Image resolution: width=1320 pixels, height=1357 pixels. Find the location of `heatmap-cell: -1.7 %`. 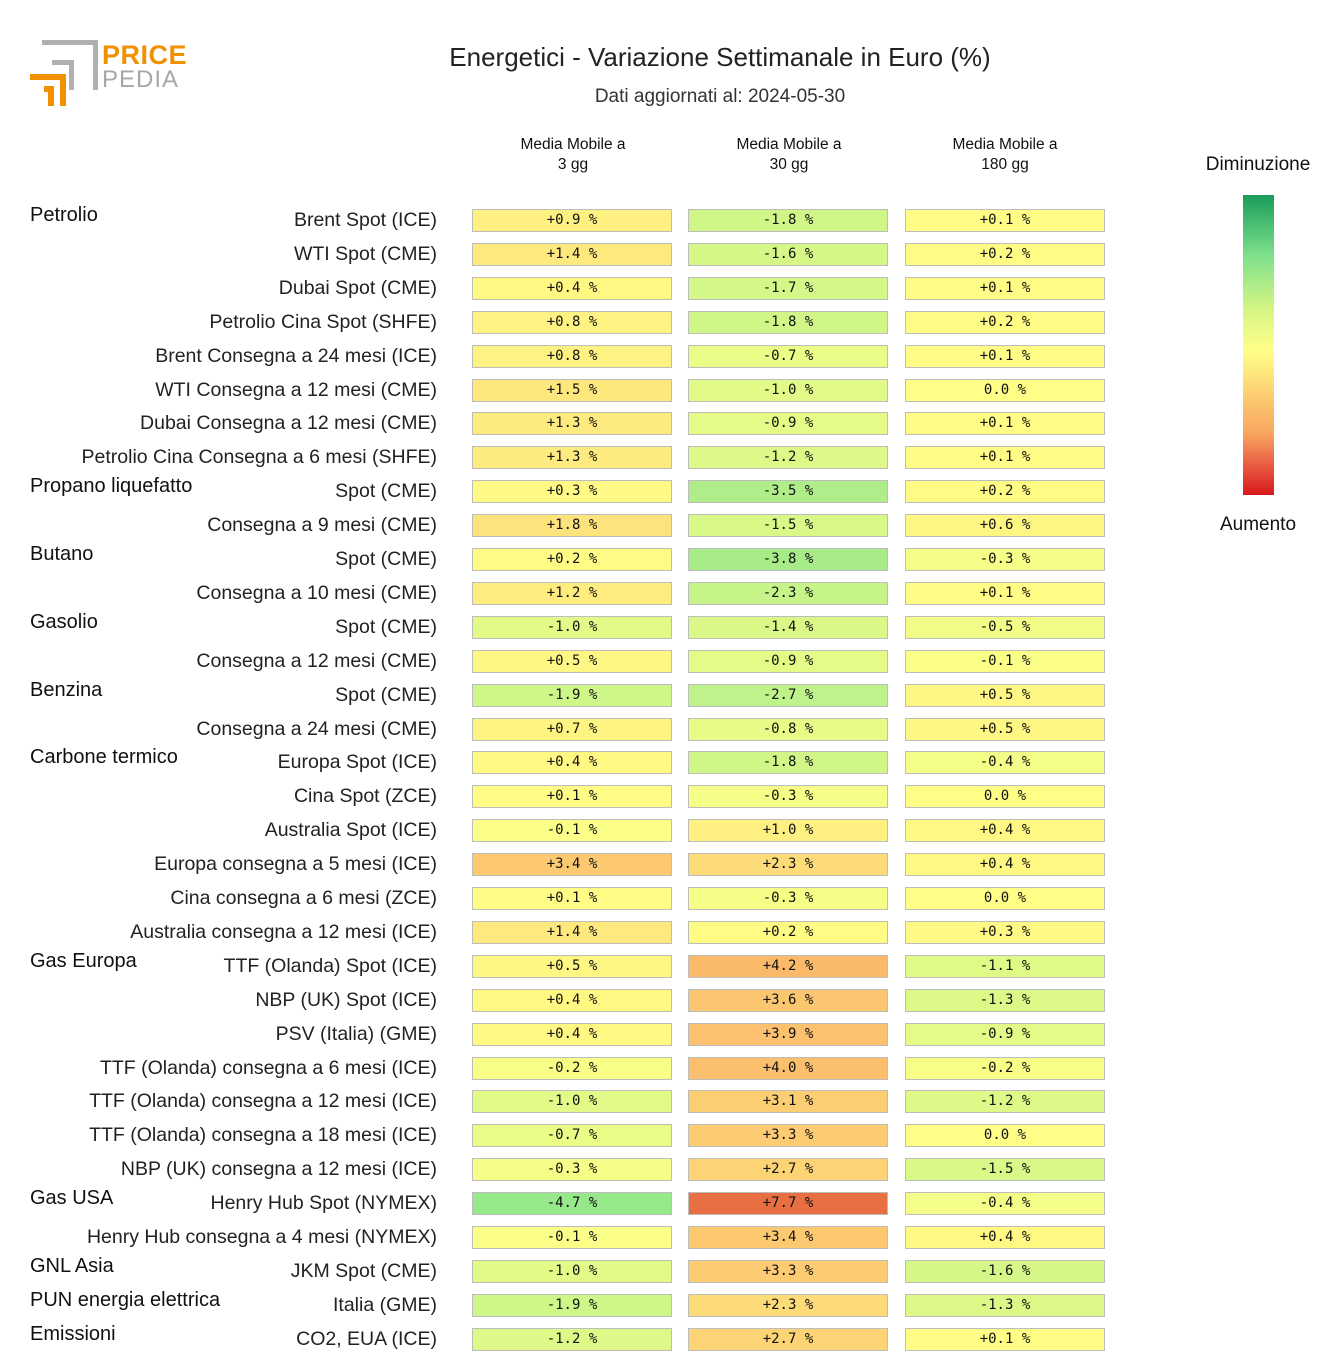

heatmap-cell: -1.7 % is located at coordinates (788, 288).